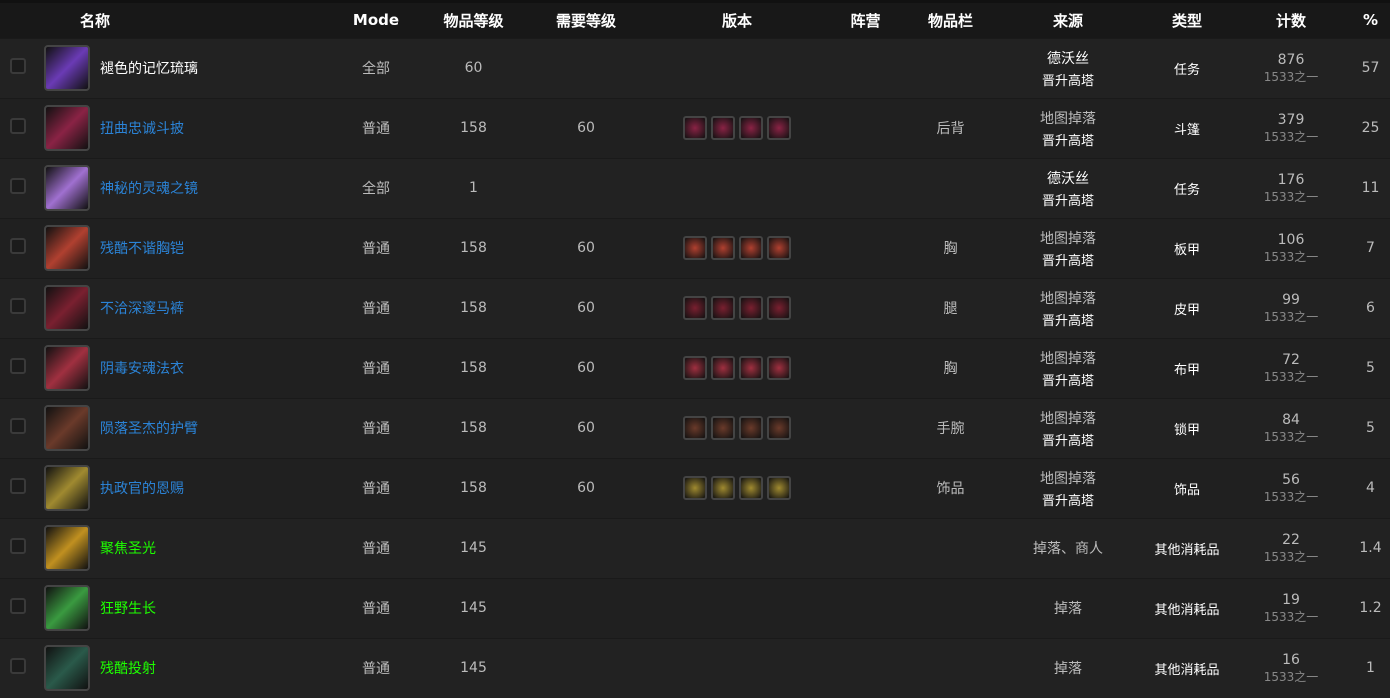 The image size is (1390, 698). I want to click on cloth-robe-icon, so click(67, 368).